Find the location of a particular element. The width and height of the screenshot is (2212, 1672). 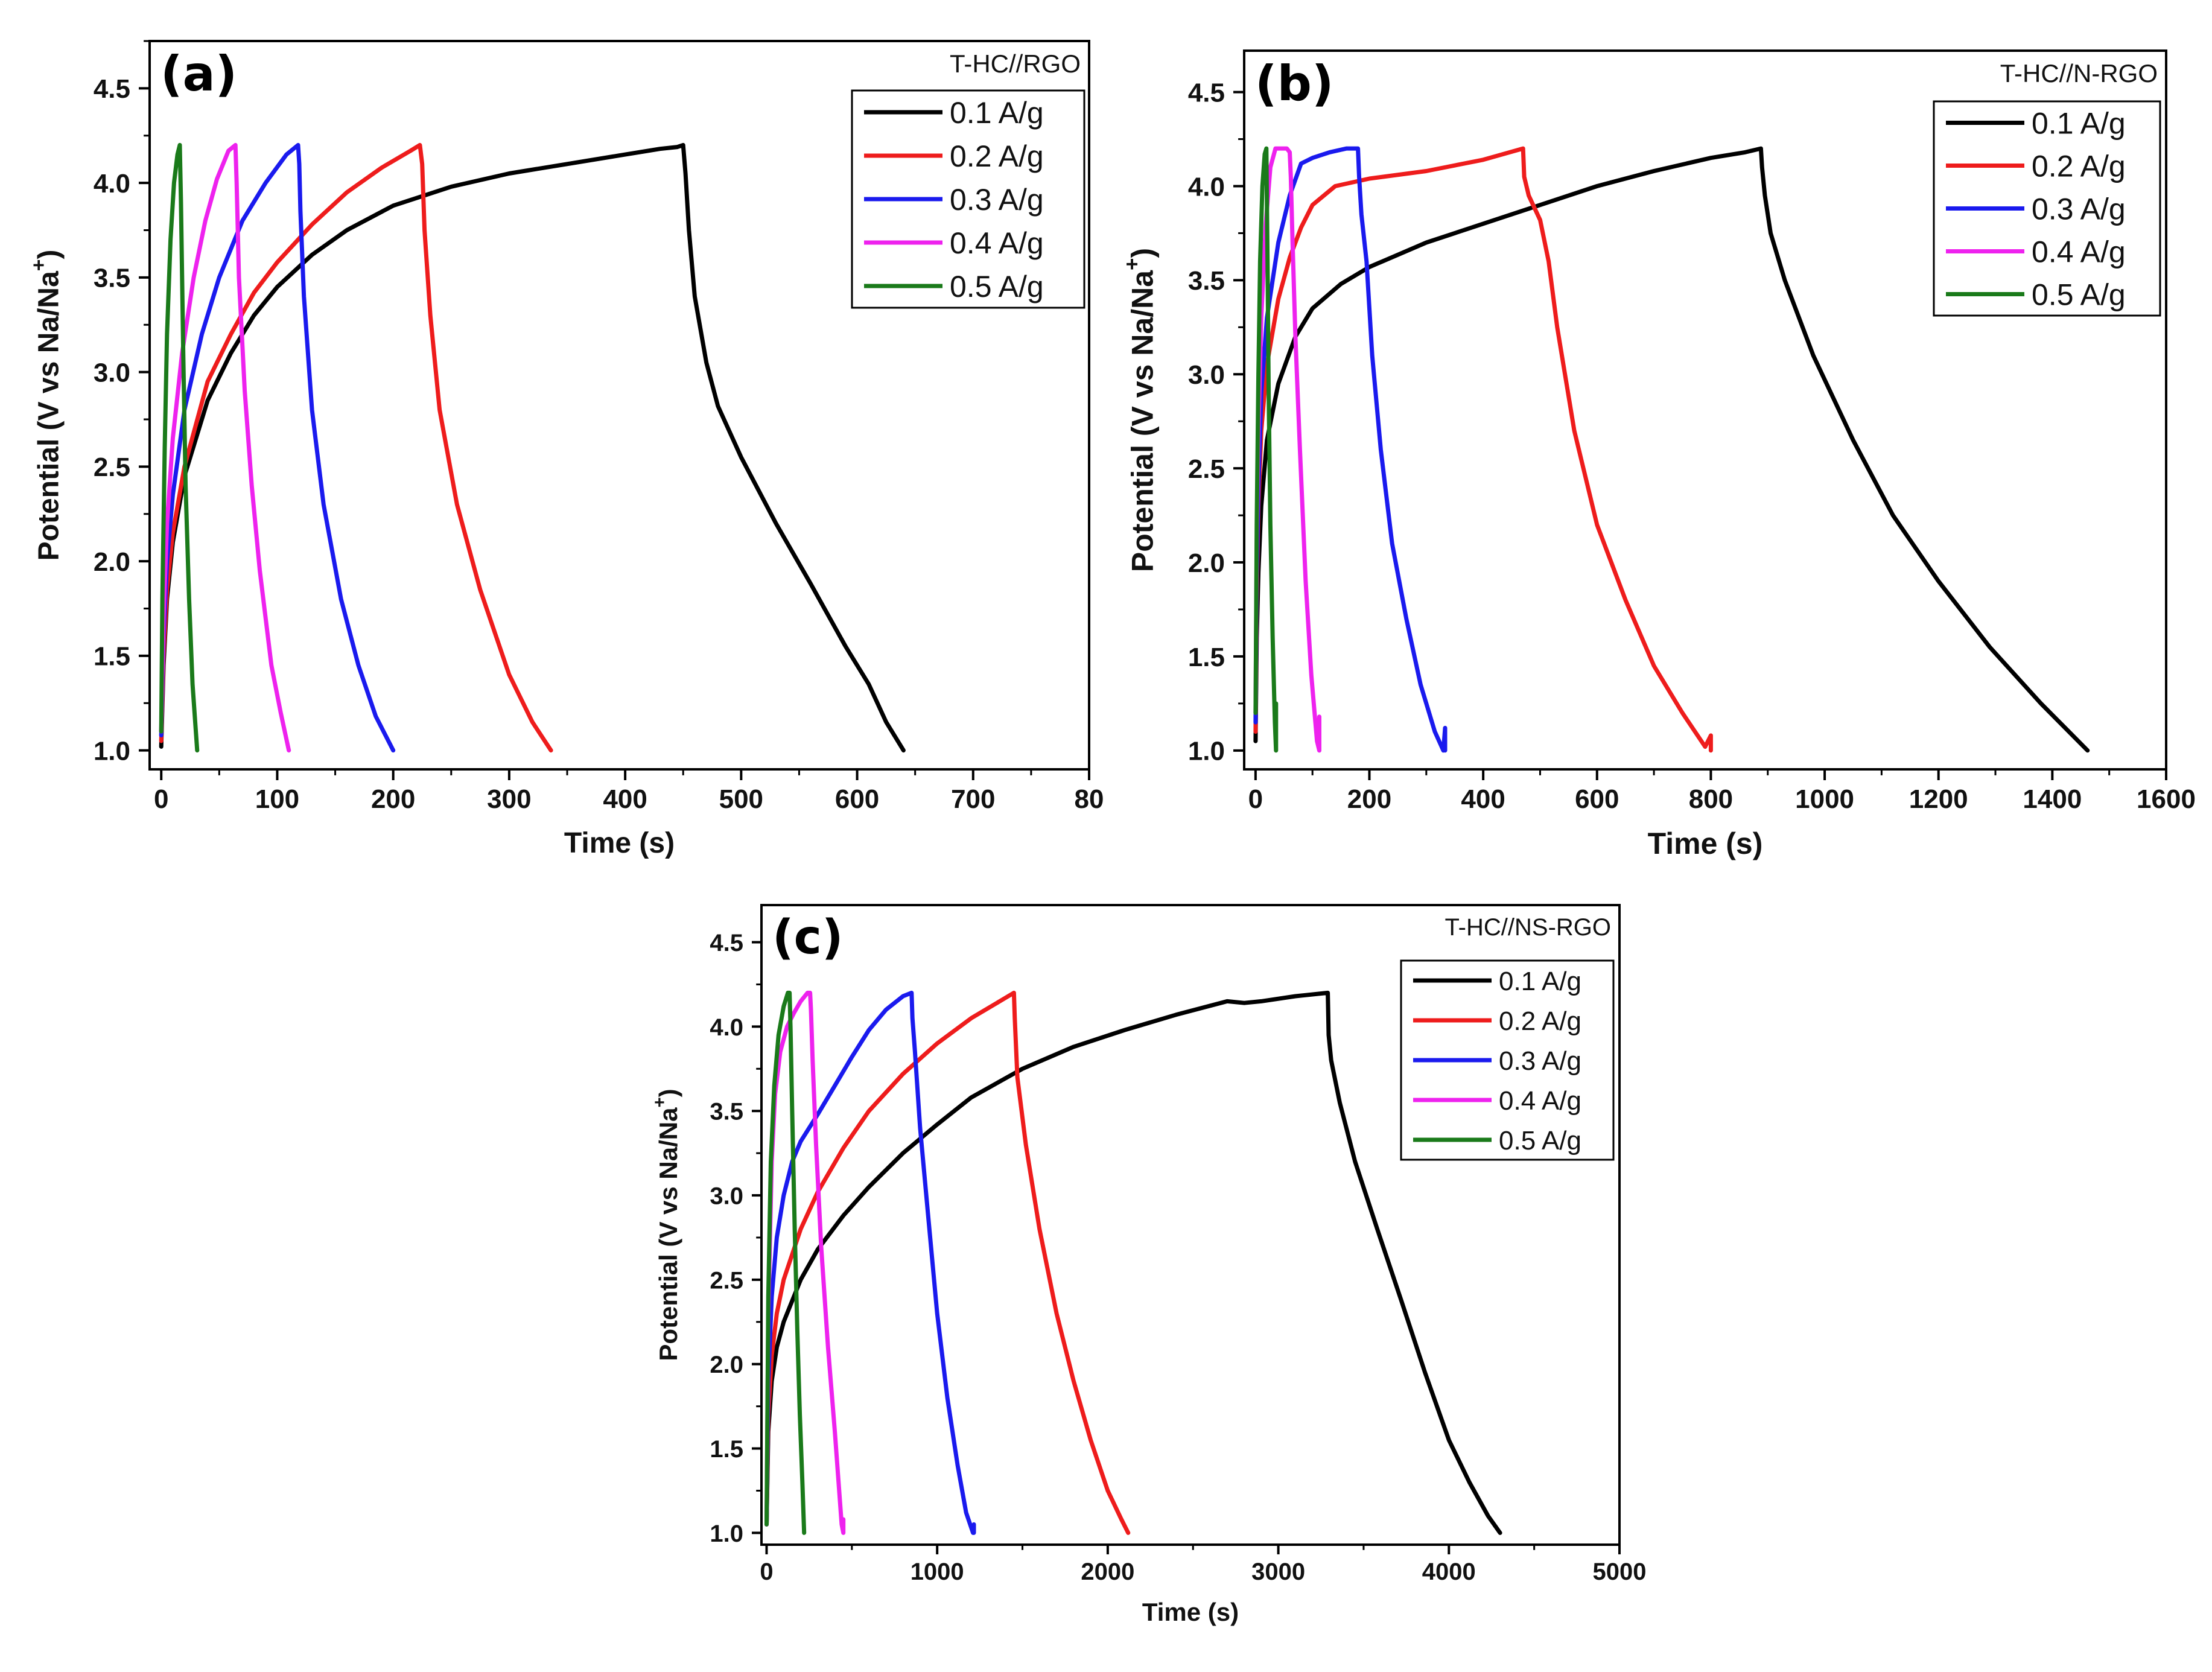

panel-label: (c) is located at coordinates (808, 938).